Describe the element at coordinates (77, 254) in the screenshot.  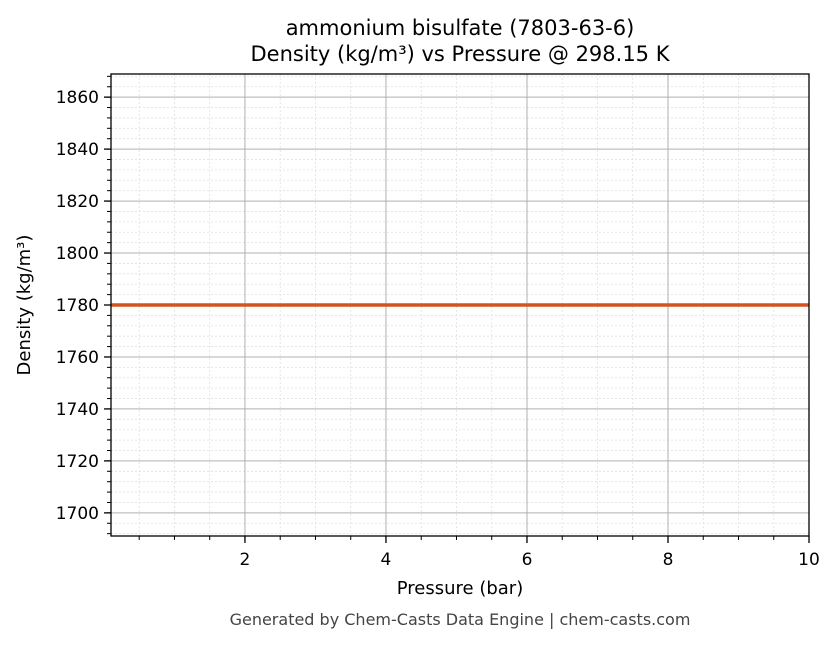
I see `y-tick-label: 1800` at that location.